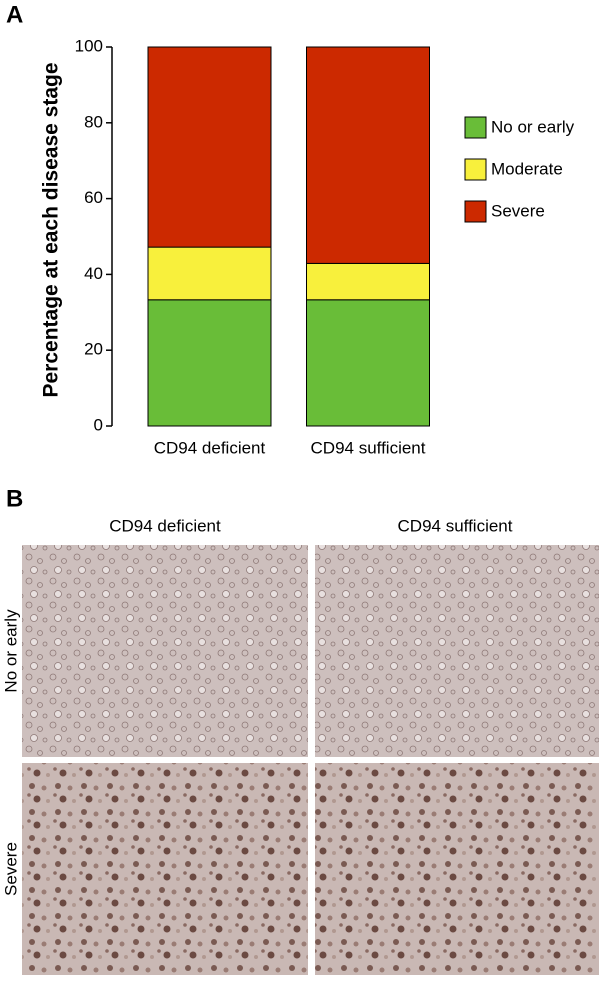  I want to click on x-tick-label: CD94 deficient, so click(210, 447).